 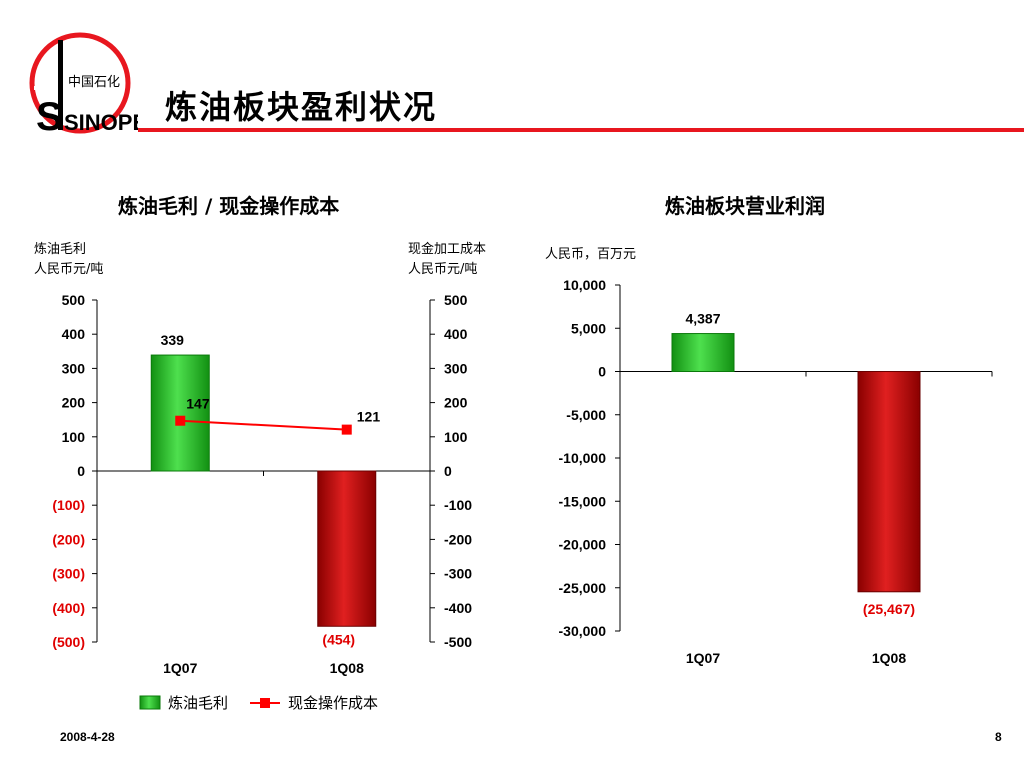 What do you see at coordinates (583, 458) in the screenshot?
I see `y-tick-label: -10,000` at bounding box center [583, 458].